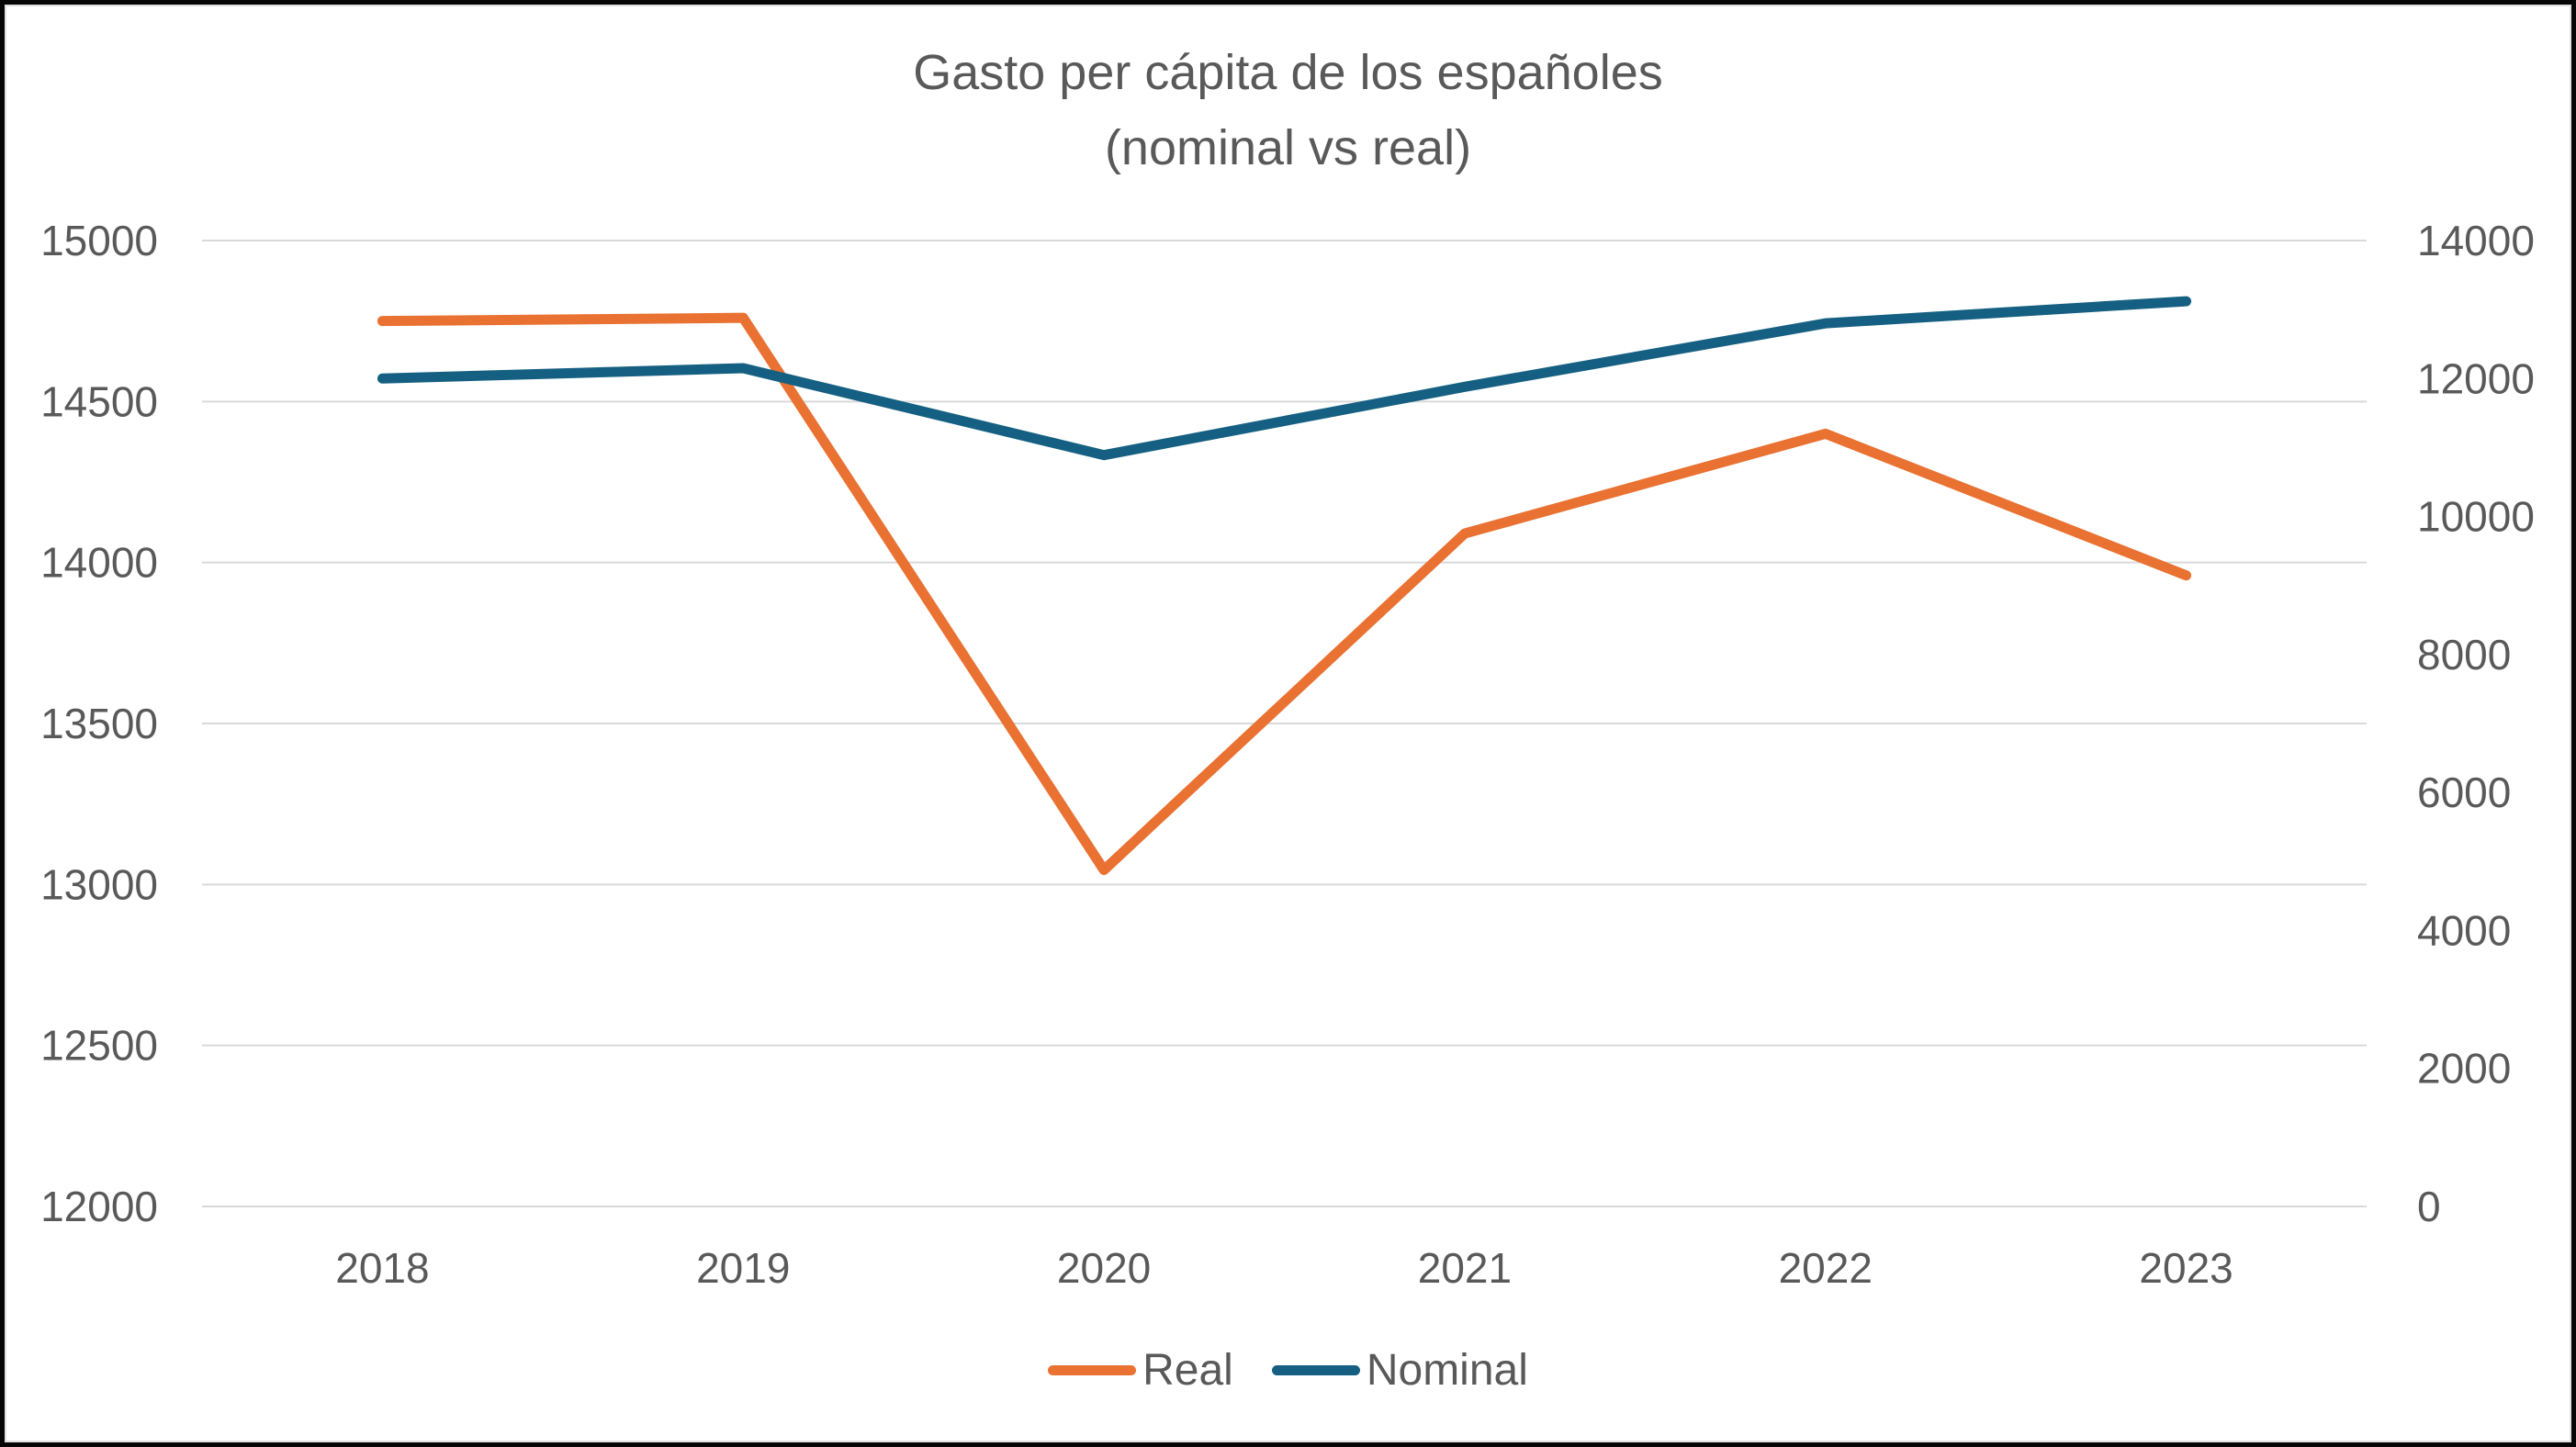  What do you see at coordinates (99, 401) in the screenshot?
I see `y-axis-left-tick-label: 14500` at bounding box center [99, 401].